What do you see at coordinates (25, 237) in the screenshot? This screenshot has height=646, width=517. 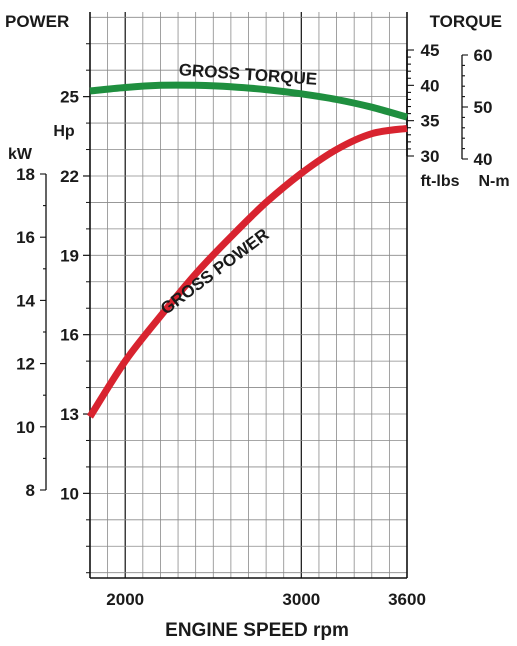 I see `kw-tick-label: 16` at bounding box center [25, 237].